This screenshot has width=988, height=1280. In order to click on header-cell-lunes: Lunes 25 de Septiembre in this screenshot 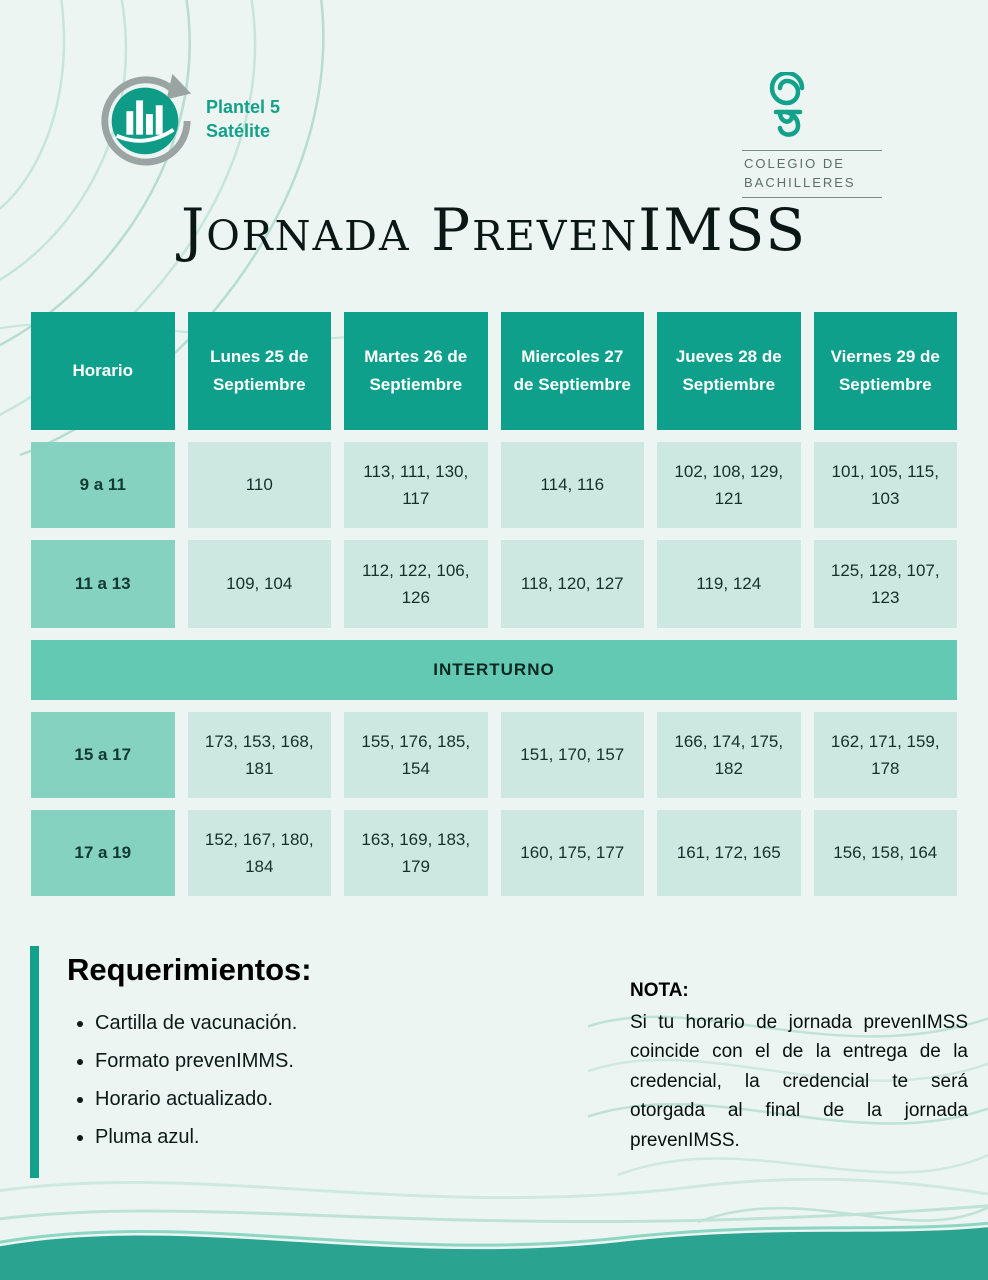, I will do `click(259, 371)`.